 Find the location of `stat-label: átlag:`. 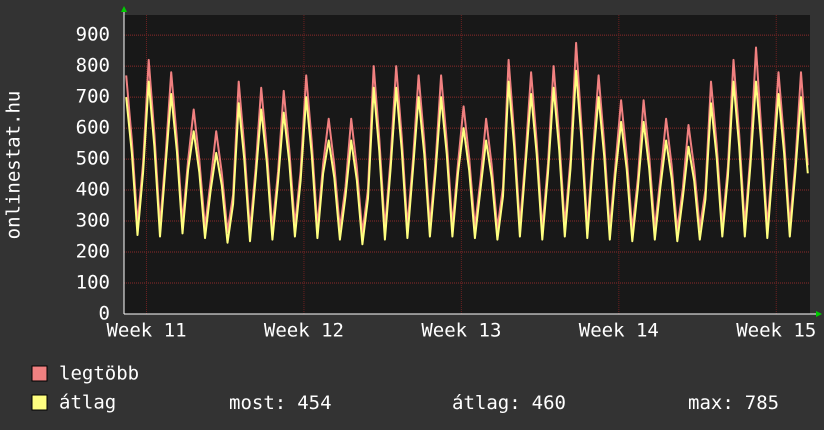

stat-label: átlag: is located at coordinates (486, 403).